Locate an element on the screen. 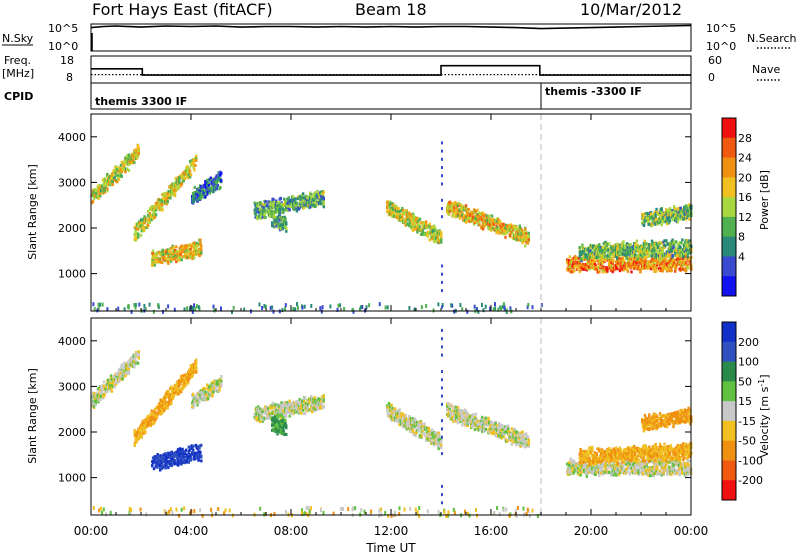  sky-tick-top: 10^5 is located at coordinates (63, 28).